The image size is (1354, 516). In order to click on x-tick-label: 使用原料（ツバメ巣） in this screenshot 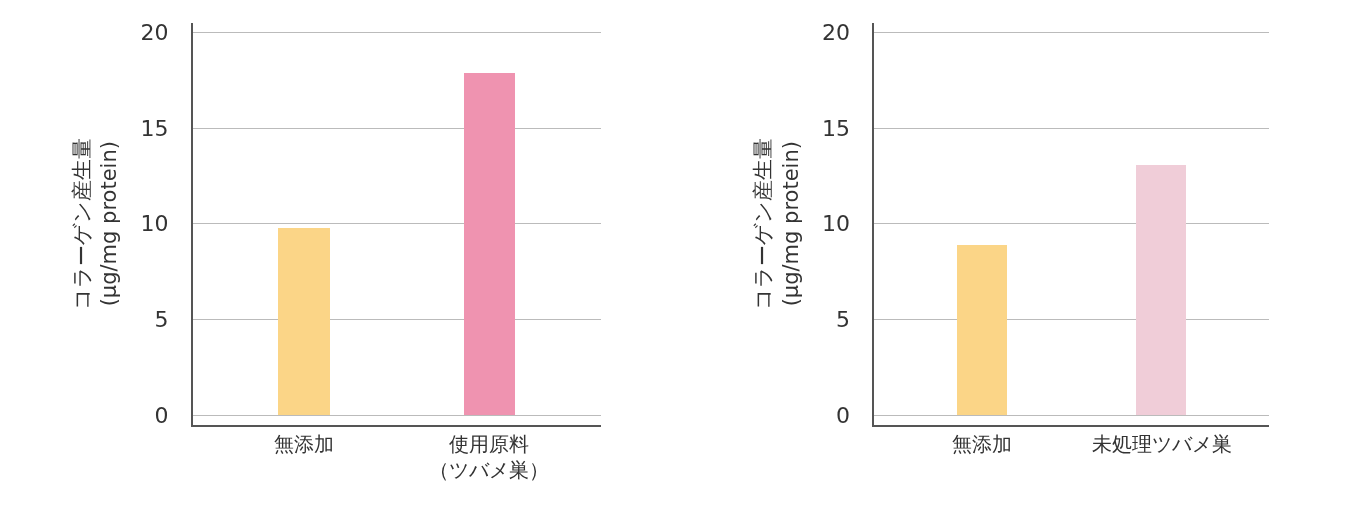, I will do `click(489, 456)`.